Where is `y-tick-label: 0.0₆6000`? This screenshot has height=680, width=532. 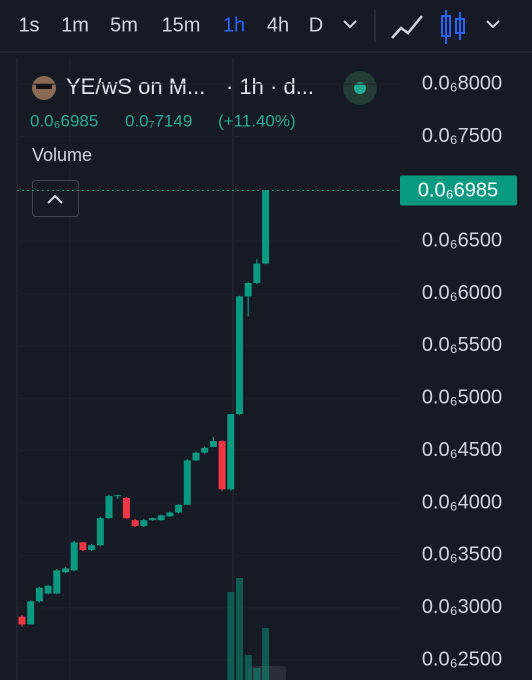
y-tick-label: 0.0₆6000 is located at coordinates (462, 293).